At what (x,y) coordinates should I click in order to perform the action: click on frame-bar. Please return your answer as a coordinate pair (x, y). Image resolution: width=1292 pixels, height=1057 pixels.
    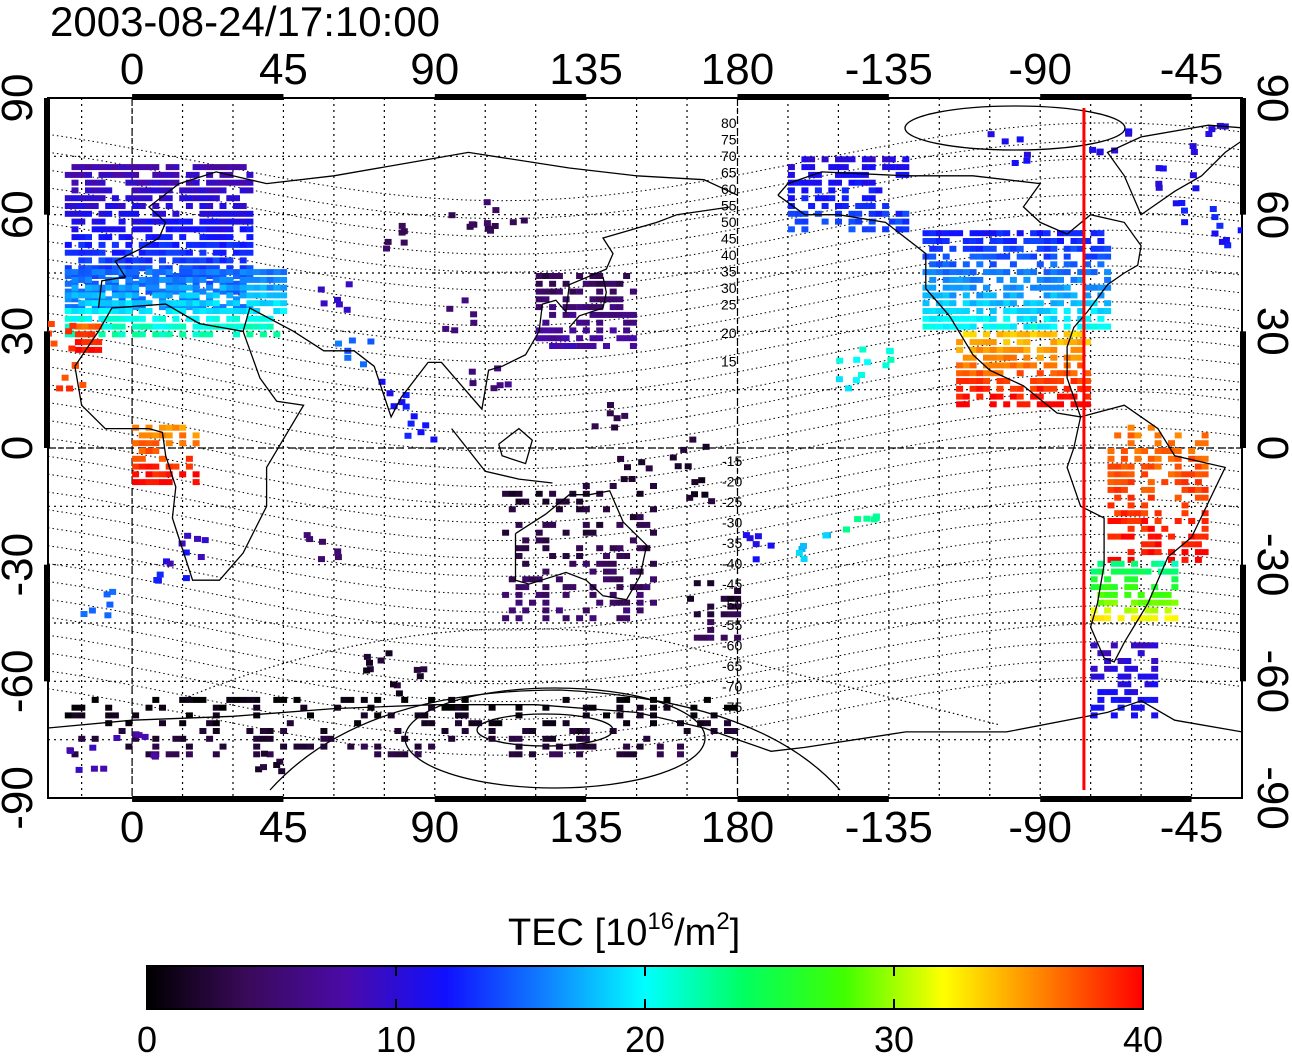
    Looking at the image, I should click on (47, 389).